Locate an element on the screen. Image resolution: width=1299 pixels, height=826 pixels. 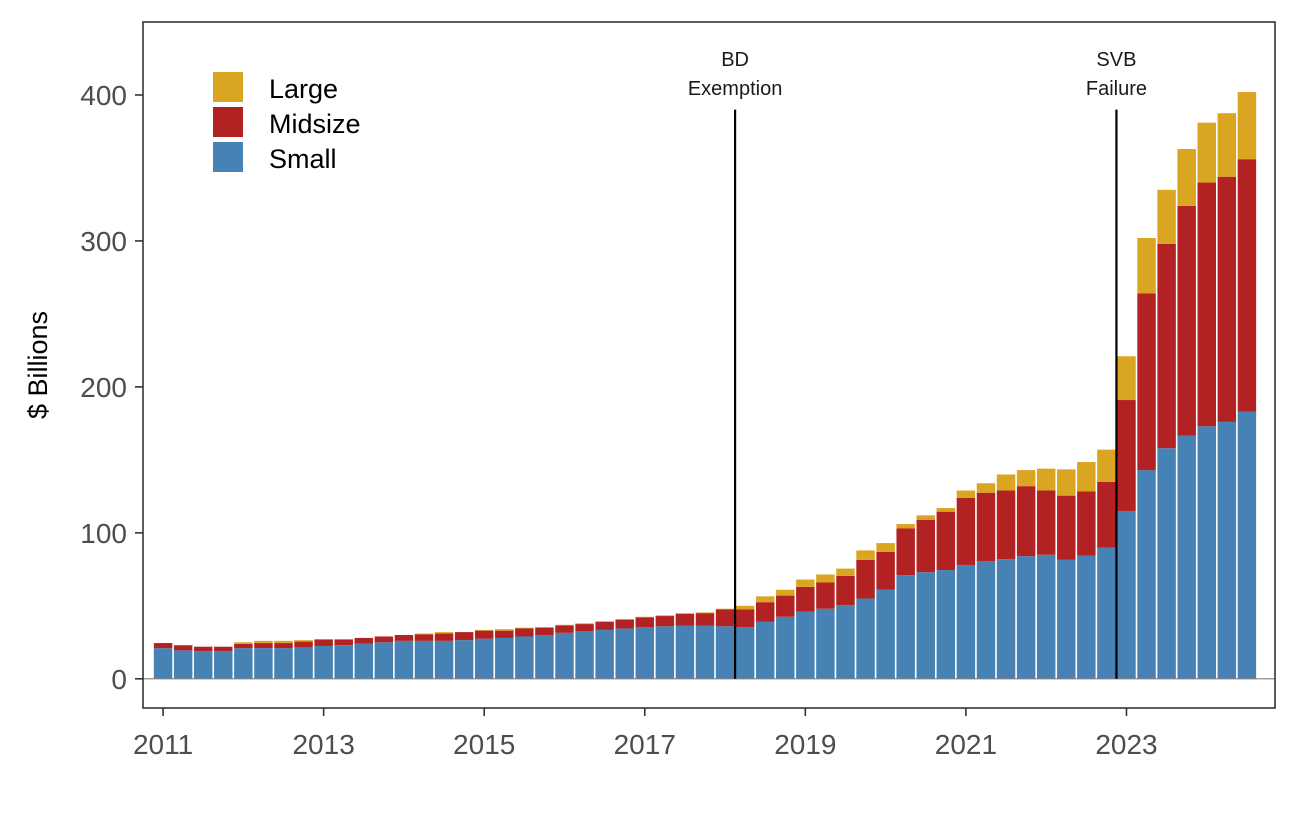
y-tick-label: 100 is located at coordinates (103, 533).